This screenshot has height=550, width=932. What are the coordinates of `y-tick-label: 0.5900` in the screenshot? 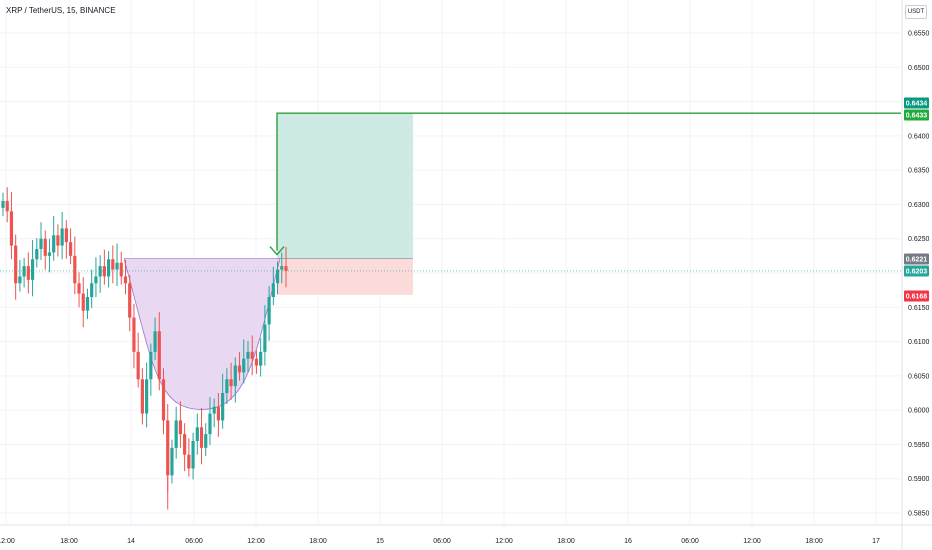 It's located at (919, 479).